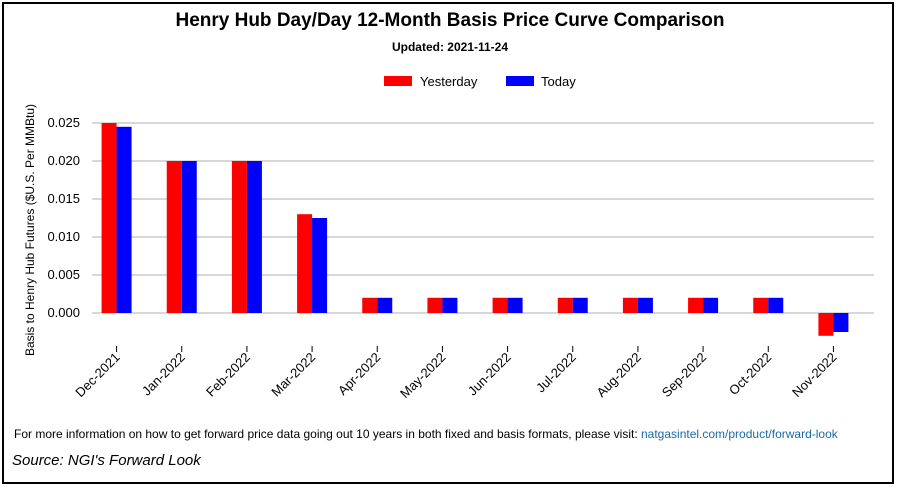 This screenshot has height=490, width=900. I want to click on x-tick-label: Jun-2022, so click(489, 374).